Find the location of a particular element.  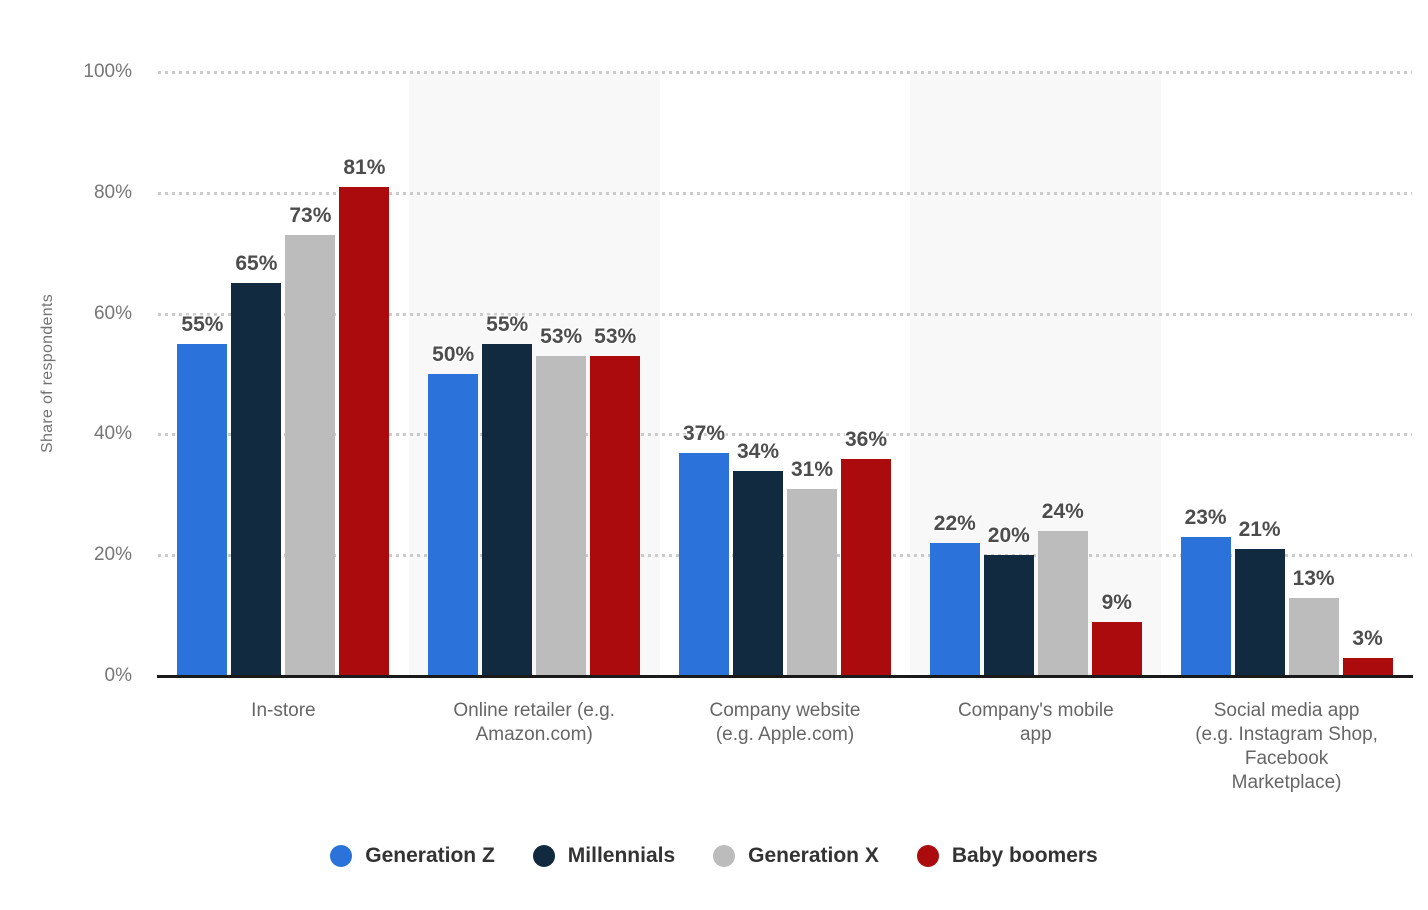

legend-item-generation-z: Generation Z is located at coordinates (412, 856).